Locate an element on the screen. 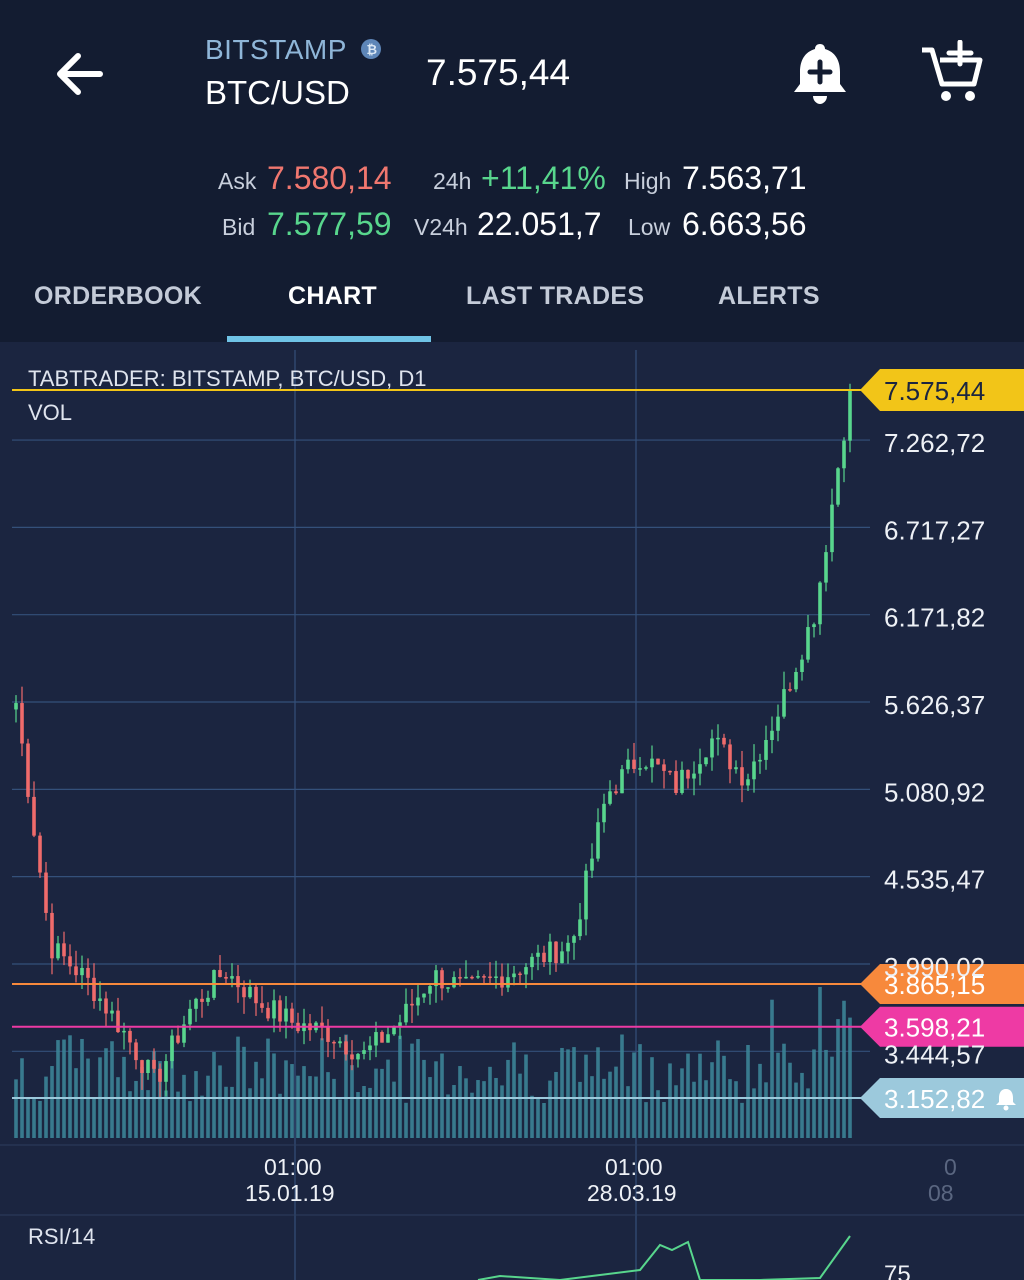 Image resolution: width=1024 pixels, height=1280 pixels. tab-alerts: ALERTS is located at coordinates (769, 296).